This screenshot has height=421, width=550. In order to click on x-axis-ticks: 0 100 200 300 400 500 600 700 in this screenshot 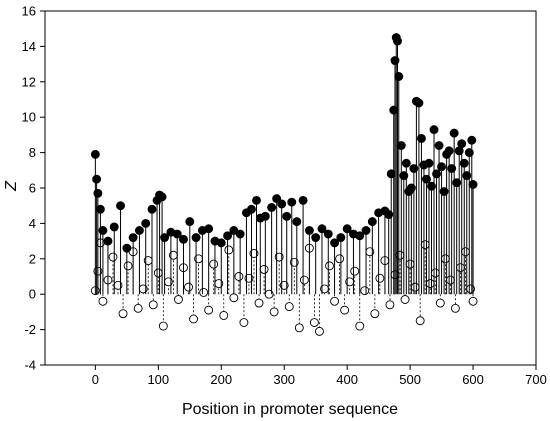, I will do `click(319, 376)`.